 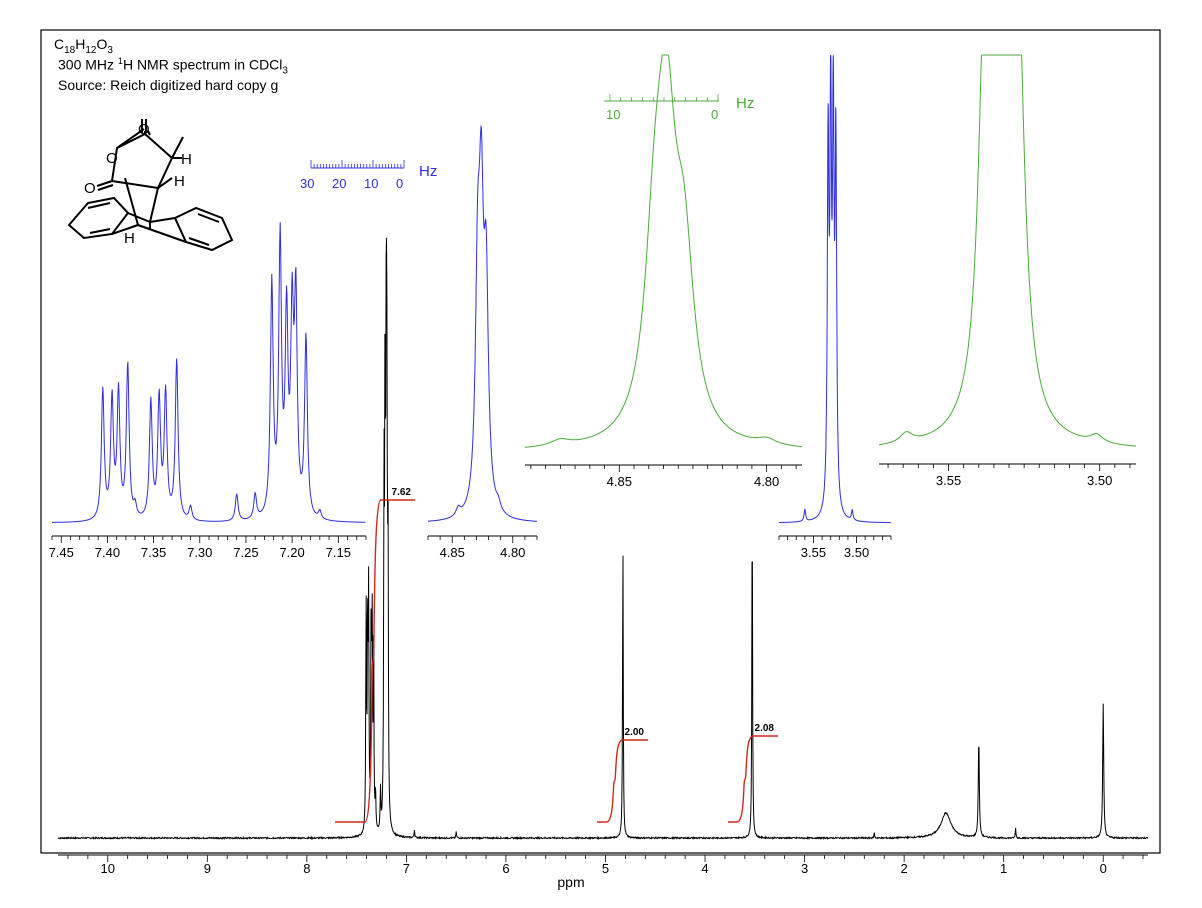 I want to click on chemical-structure, so click(x=150, y=185).